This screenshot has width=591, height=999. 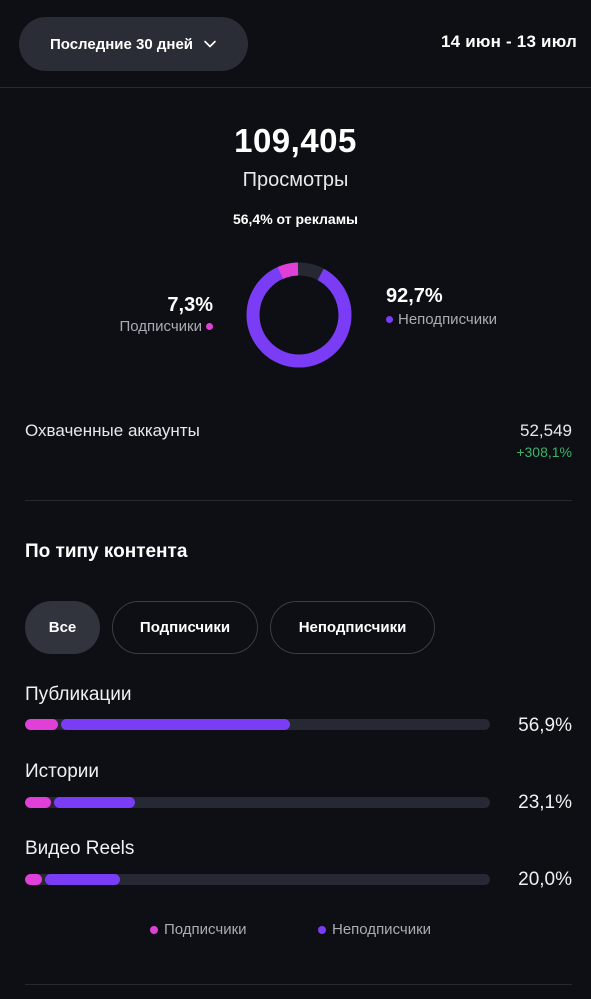 I want to click on views-label: Просмотры, so click(x=295, y=180).